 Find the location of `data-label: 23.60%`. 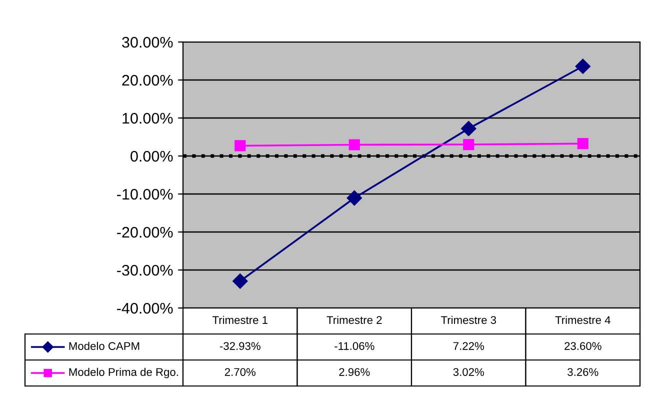

data-label: 23.60% is located at coordinates (583, 346).